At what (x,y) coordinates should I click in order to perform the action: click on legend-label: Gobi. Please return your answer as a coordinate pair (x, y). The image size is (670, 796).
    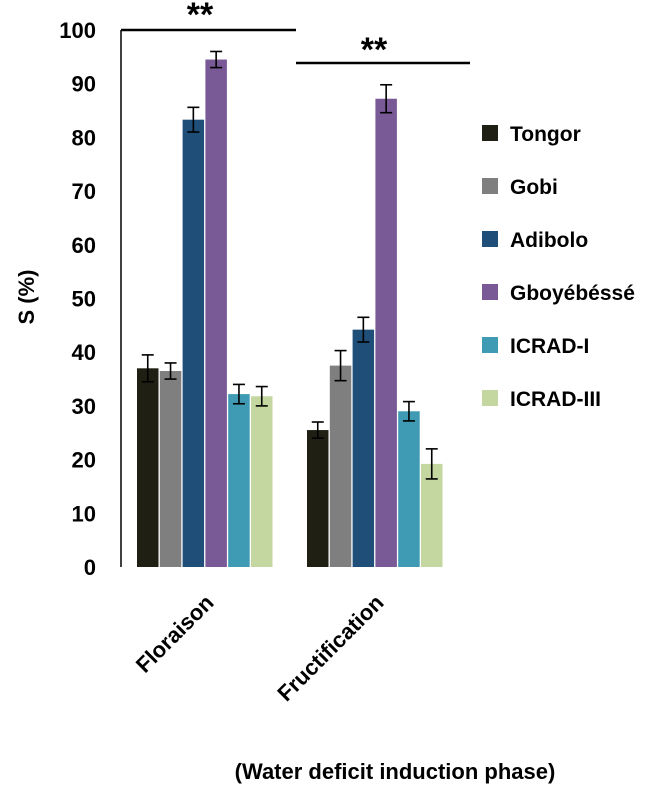
    Looking at the image, I should click on (534, 187).